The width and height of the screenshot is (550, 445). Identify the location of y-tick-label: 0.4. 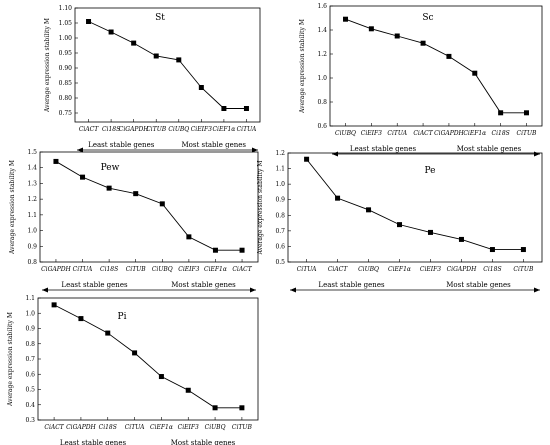
(30, 405).